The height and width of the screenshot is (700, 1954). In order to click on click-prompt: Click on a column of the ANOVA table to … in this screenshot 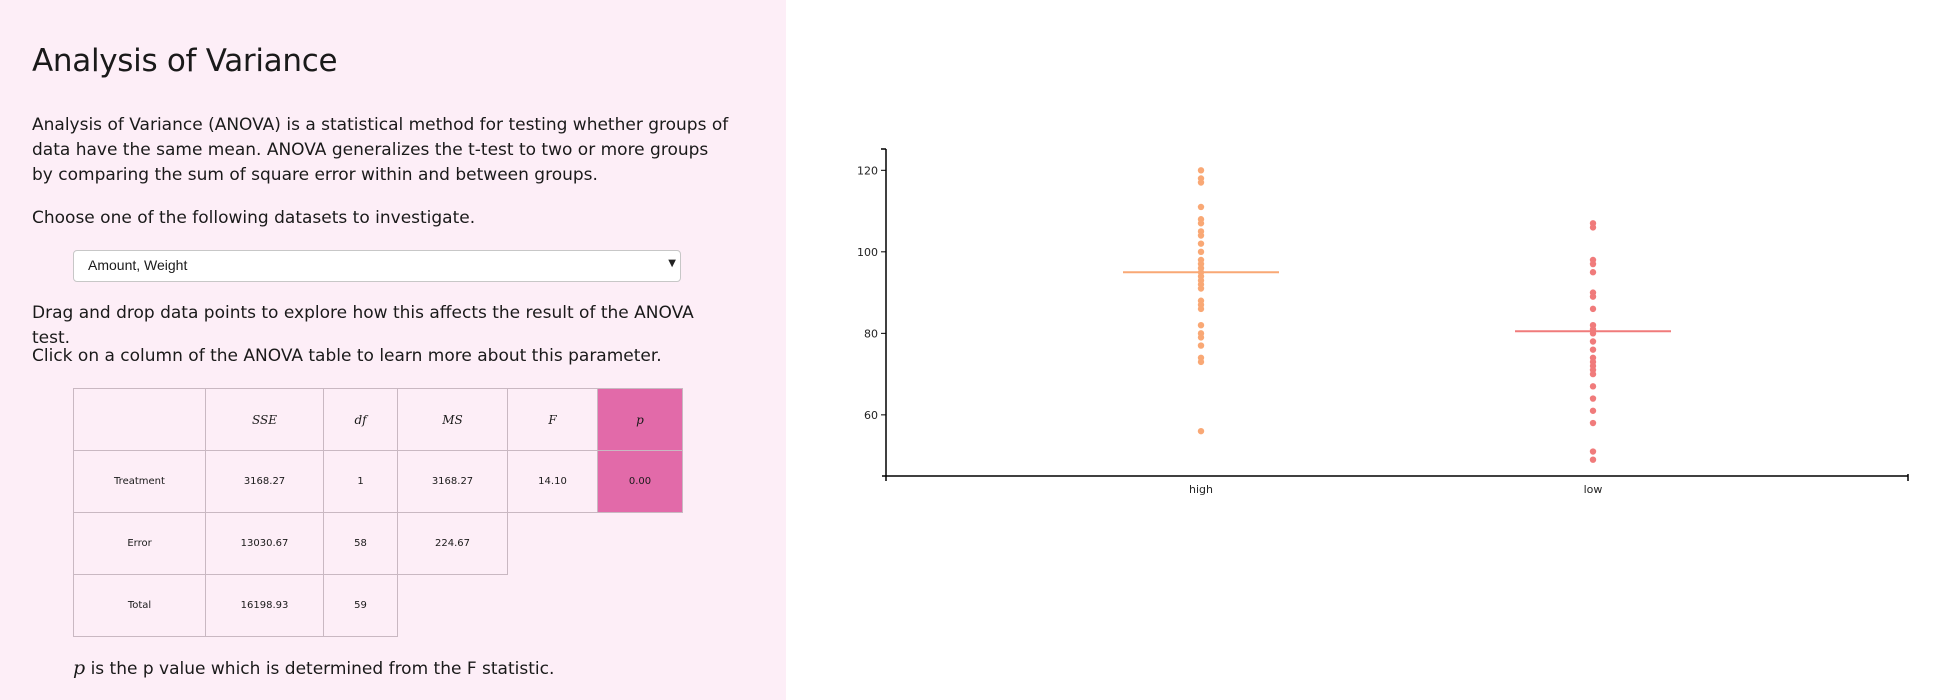, I will do `click(347, 356)`.